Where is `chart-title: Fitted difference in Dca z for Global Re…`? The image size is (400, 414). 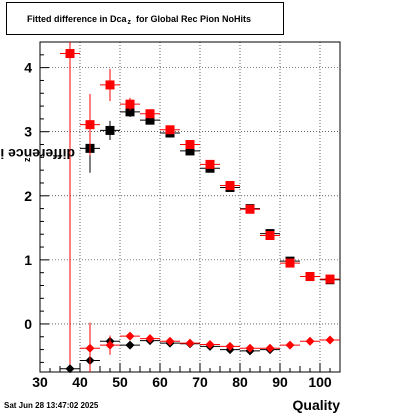 chart-title: Fitted difference in Dca z for Global Re… is located at coordinates (145, 18).